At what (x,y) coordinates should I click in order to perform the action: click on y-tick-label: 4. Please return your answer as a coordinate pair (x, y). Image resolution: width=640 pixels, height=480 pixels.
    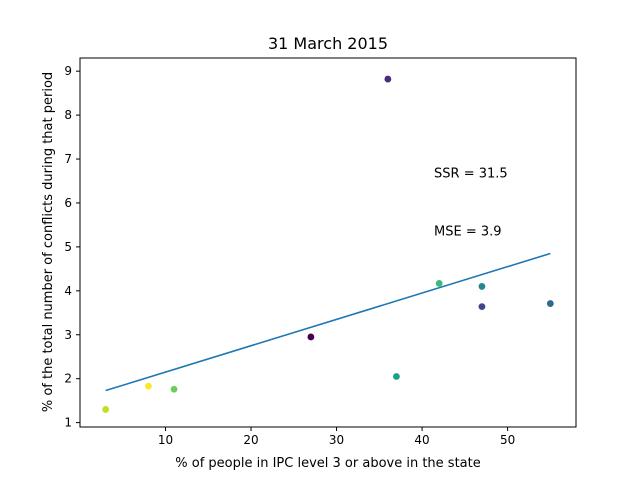
    Looking at the image, I should click on (68, 291).